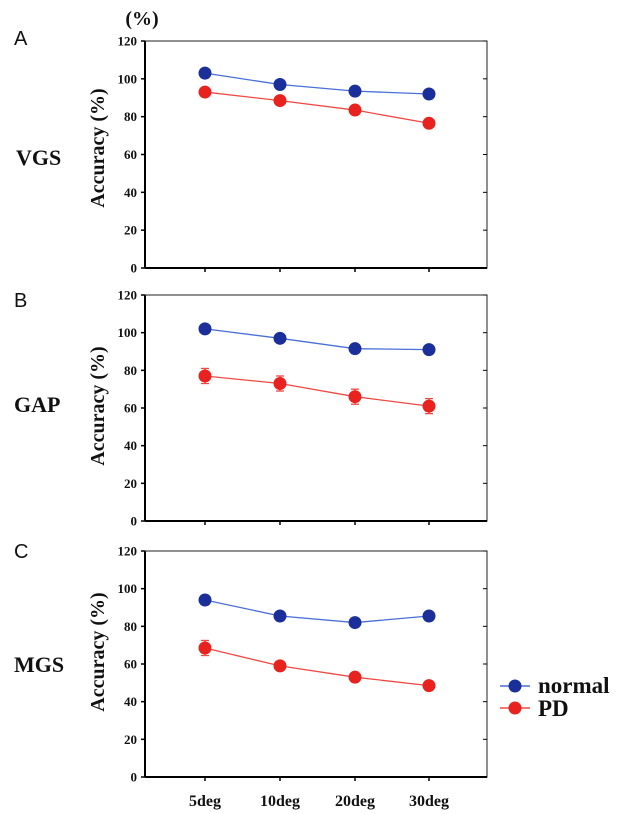 The height and width of the screenshot is (814, 641). Describe the element at coordinates (319, 801) in the screenshot. I see `x-tick-labels: 5deg 10deg 20deg 30deg` at that location.